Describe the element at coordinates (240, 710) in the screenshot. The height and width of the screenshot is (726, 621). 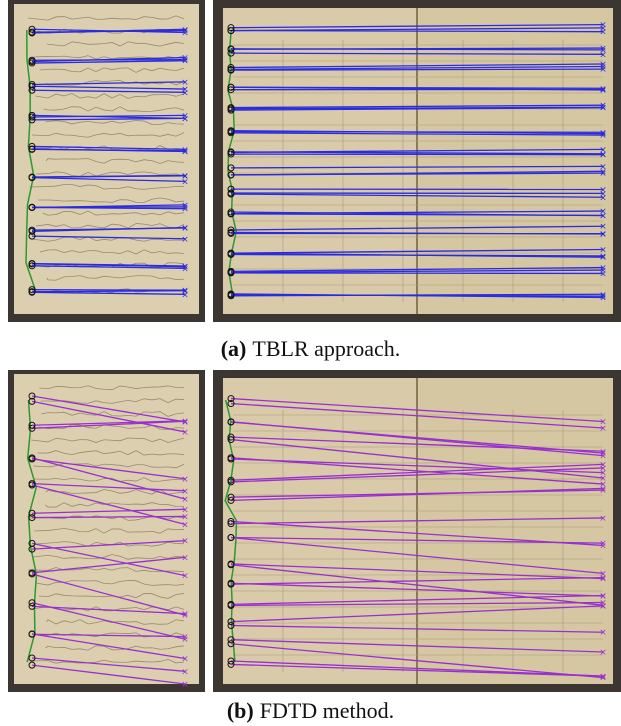
I see `caption-label: (b)` at that location.